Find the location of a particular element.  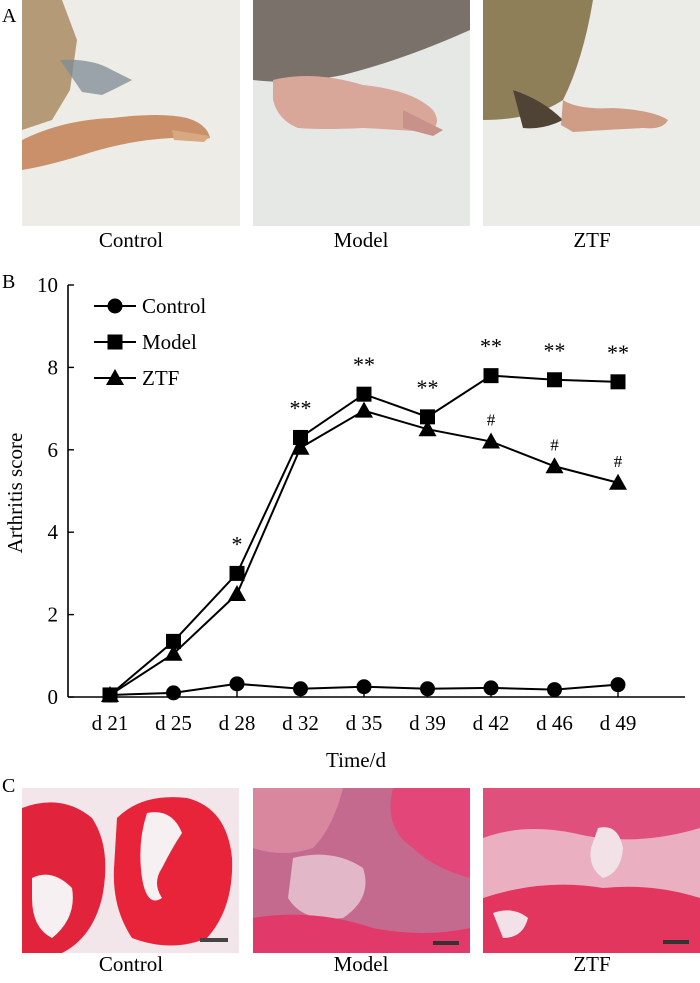

x-axis-label: Time/d is located at coordinates (356, 759).